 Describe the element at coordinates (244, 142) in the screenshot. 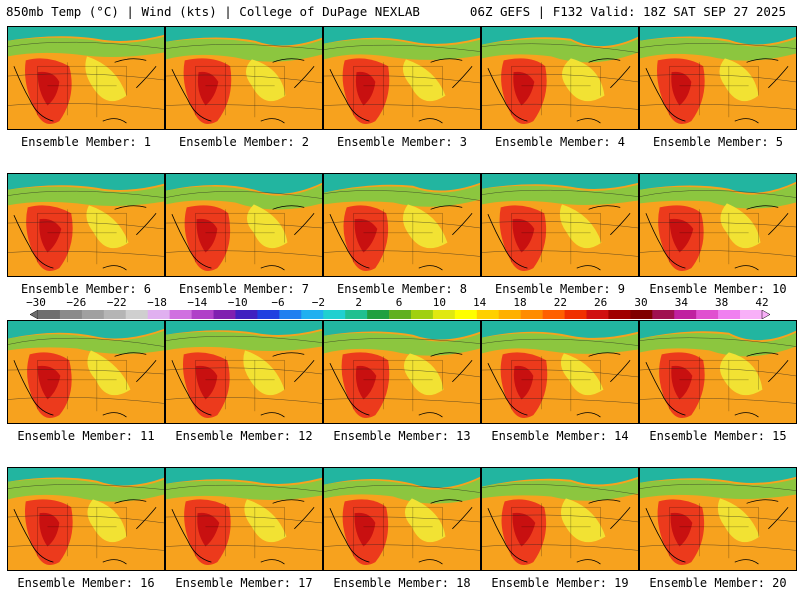

I see `member-caption-2: Ensemble Member: 2` at that location.